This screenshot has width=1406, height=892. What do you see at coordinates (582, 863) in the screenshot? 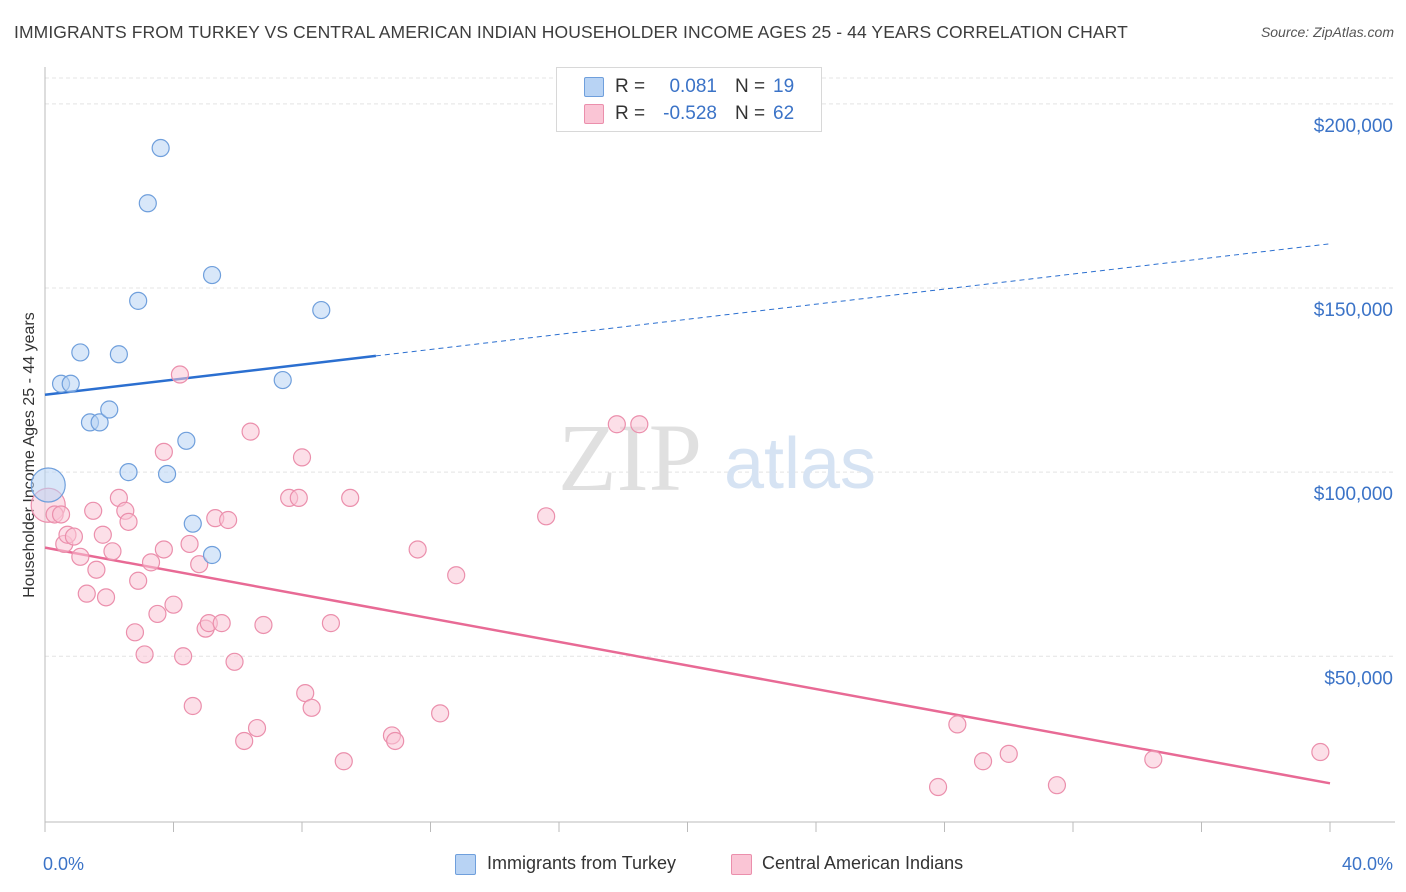
I see `series-legend-label-turkey: Immigrants from Turkey` at bounding box center [582, 863].